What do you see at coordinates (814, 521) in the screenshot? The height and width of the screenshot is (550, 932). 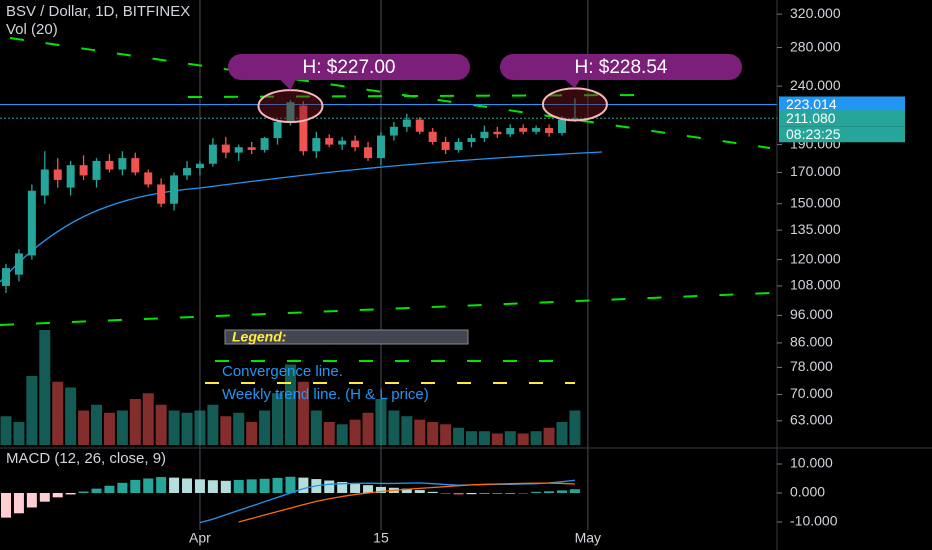 I see `y-tick-label: -10.000` at bounding box center [814, 521].